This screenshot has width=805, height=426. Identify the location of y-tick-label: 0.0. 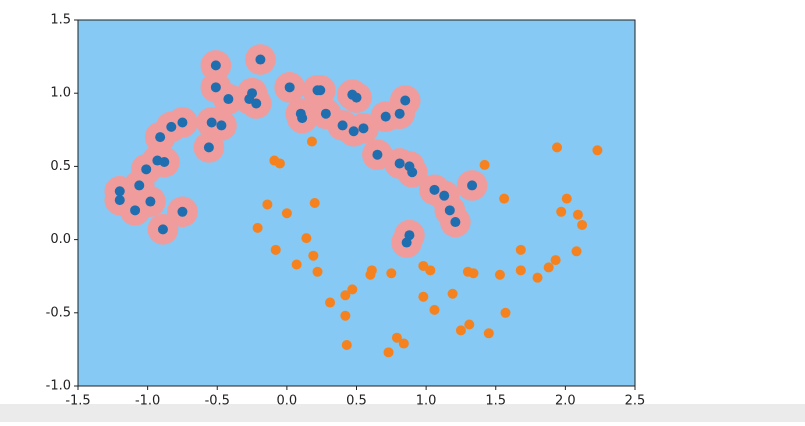
(60, 239).